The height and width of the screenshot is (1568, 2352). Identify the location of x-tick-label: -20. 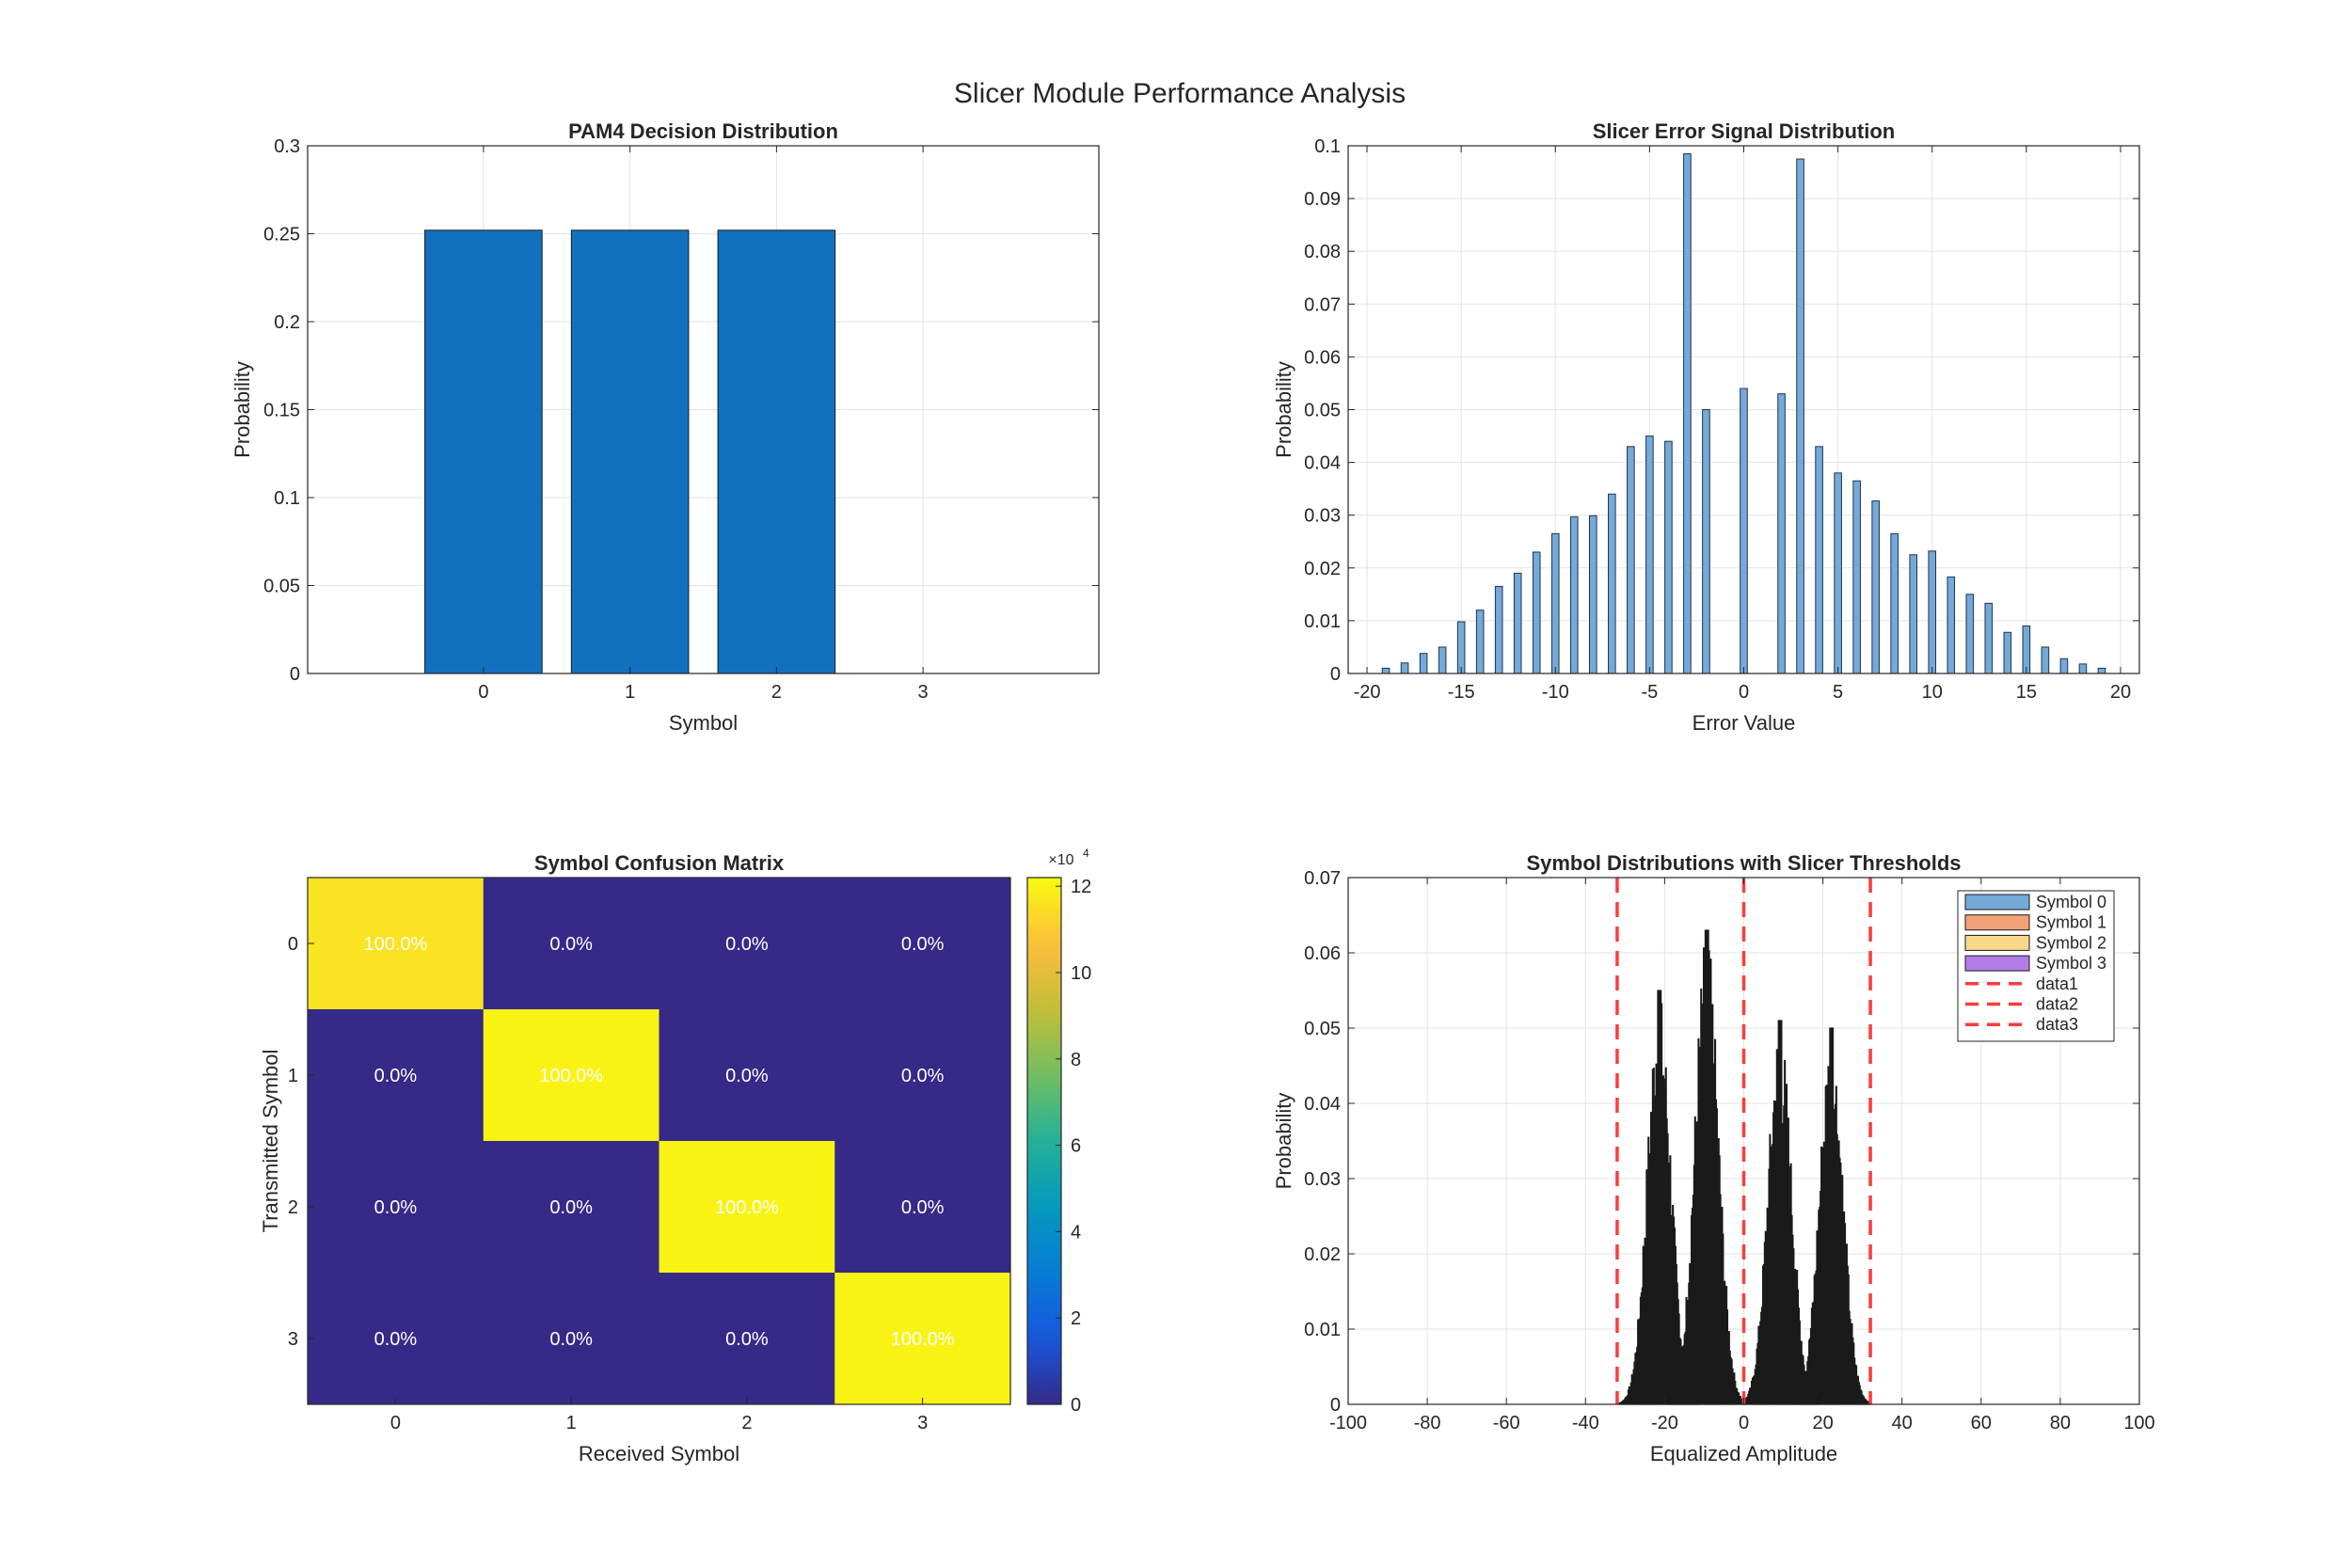
(1367, 693).